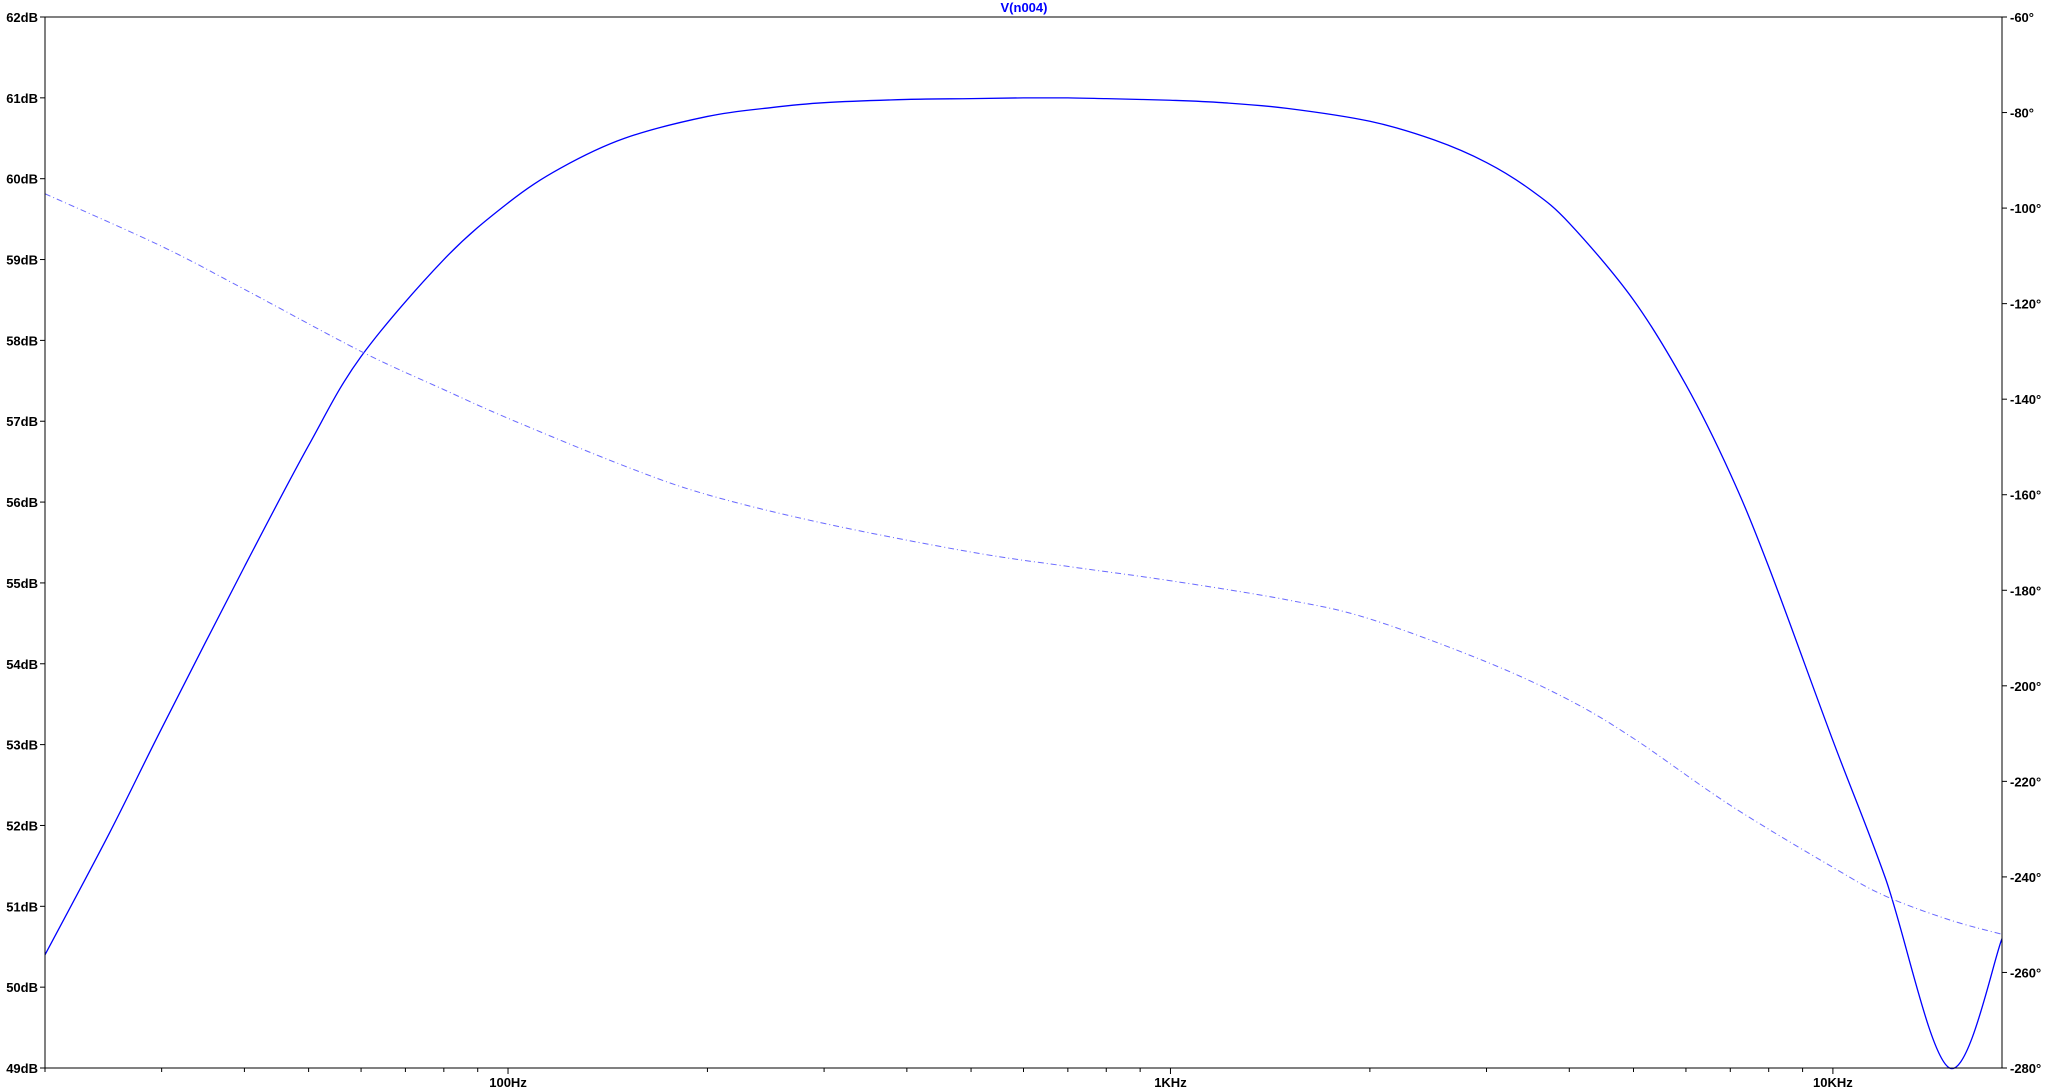  I want to click on left-axis-tick-label: 51dB, so click(22, 906).